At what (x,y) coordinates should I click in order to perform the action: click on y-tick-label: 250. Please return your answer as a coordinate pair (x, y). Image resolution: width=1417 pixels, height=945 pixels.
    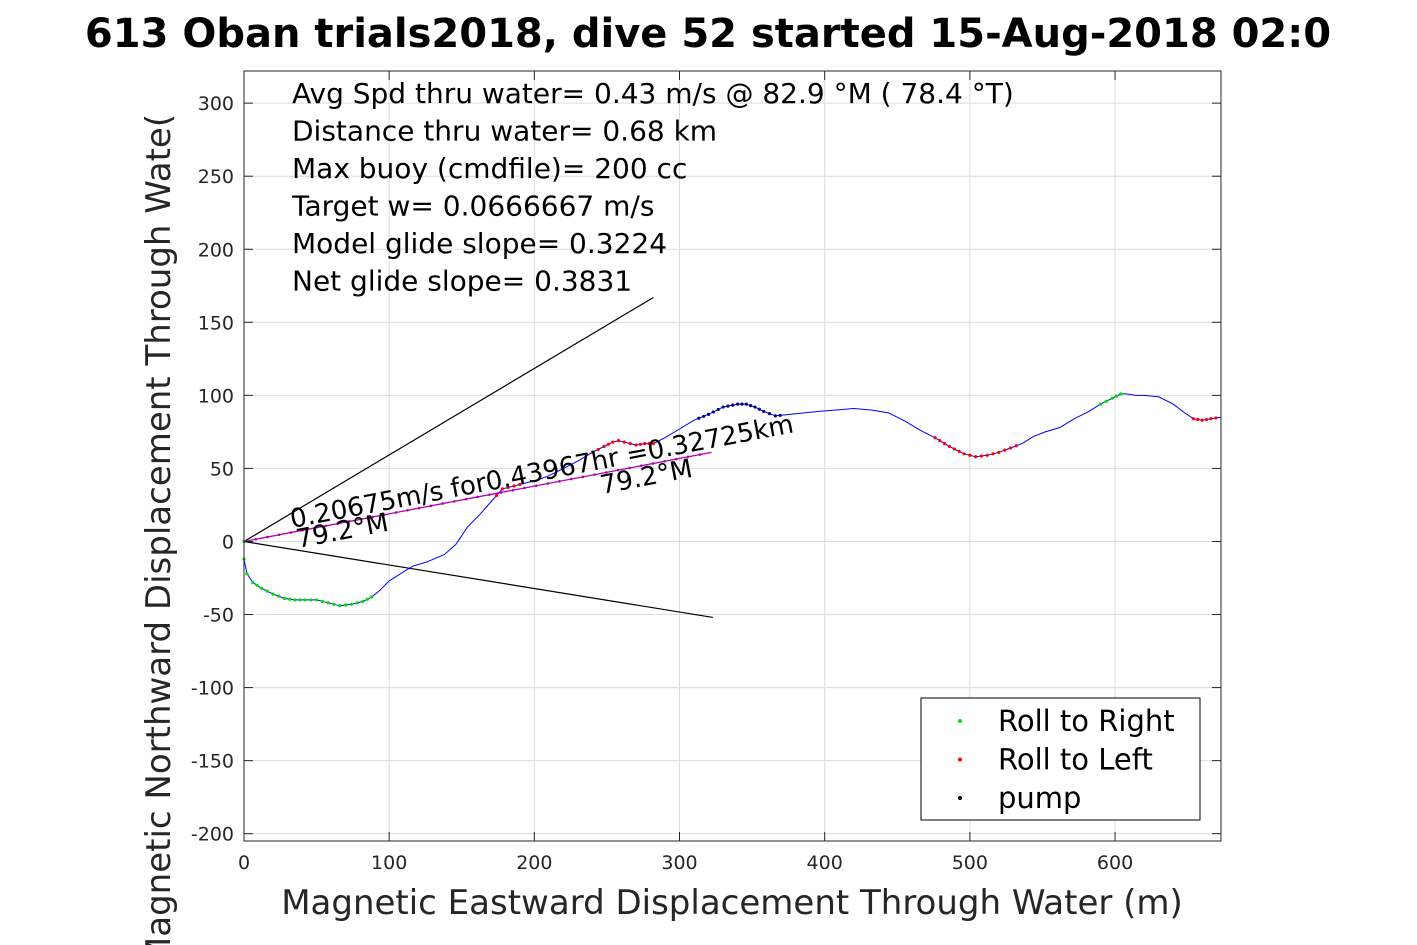
    Looking at the image, I should click on (216, 177).